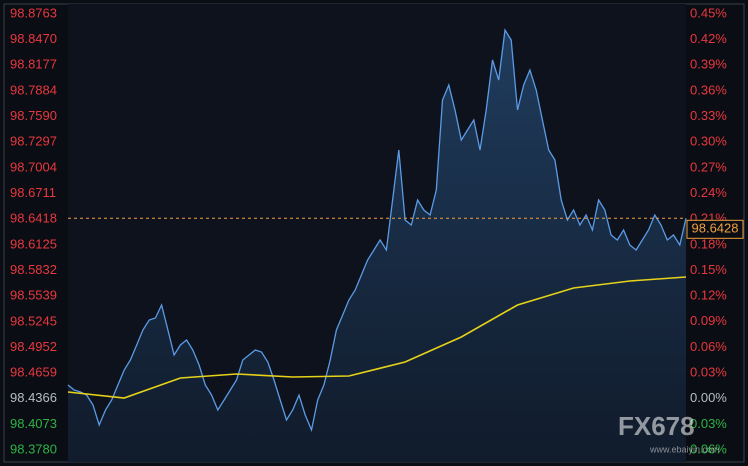 The image size is (748, 466). What do you see at coordinates (708, 38) in the screenshot?
I see `y2-tick-label: 0.42%` at bounding box center [708, 38].